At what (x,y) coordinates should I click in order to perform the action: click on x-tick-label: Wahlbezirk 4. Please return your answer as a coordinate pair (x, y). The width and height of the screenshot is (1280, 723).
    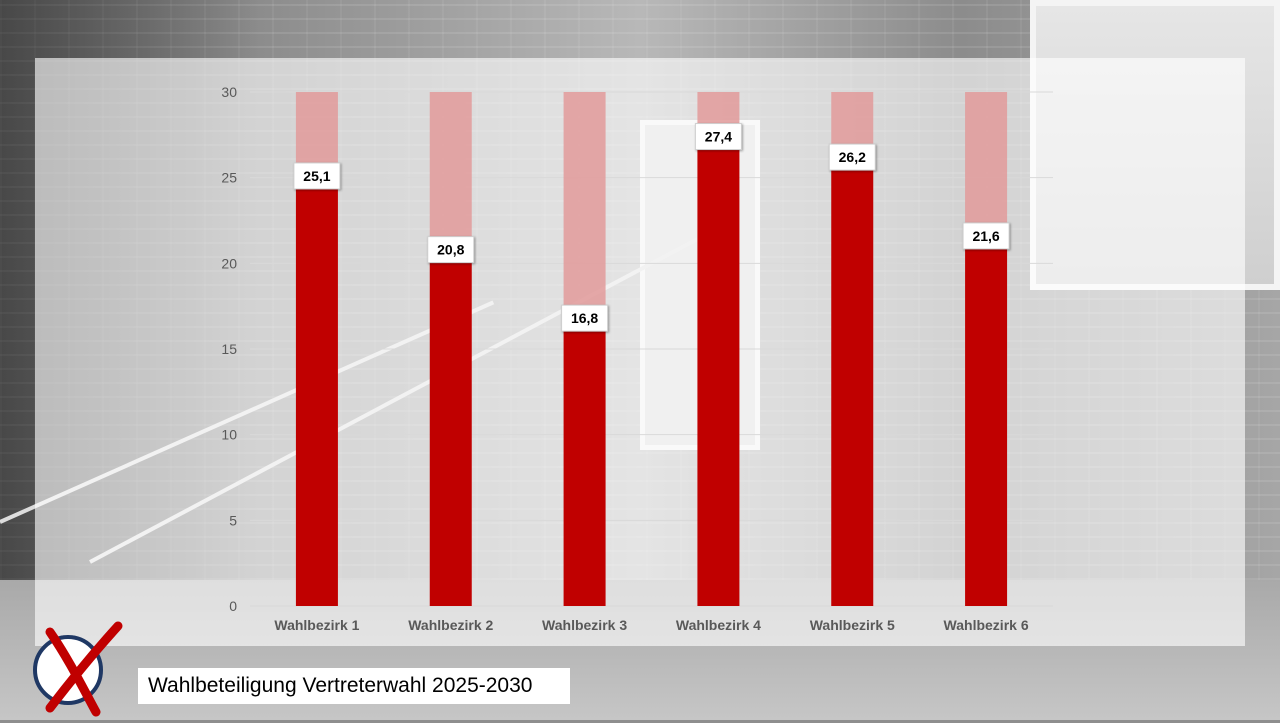
    Looking at the image, I should click on (718, 625).